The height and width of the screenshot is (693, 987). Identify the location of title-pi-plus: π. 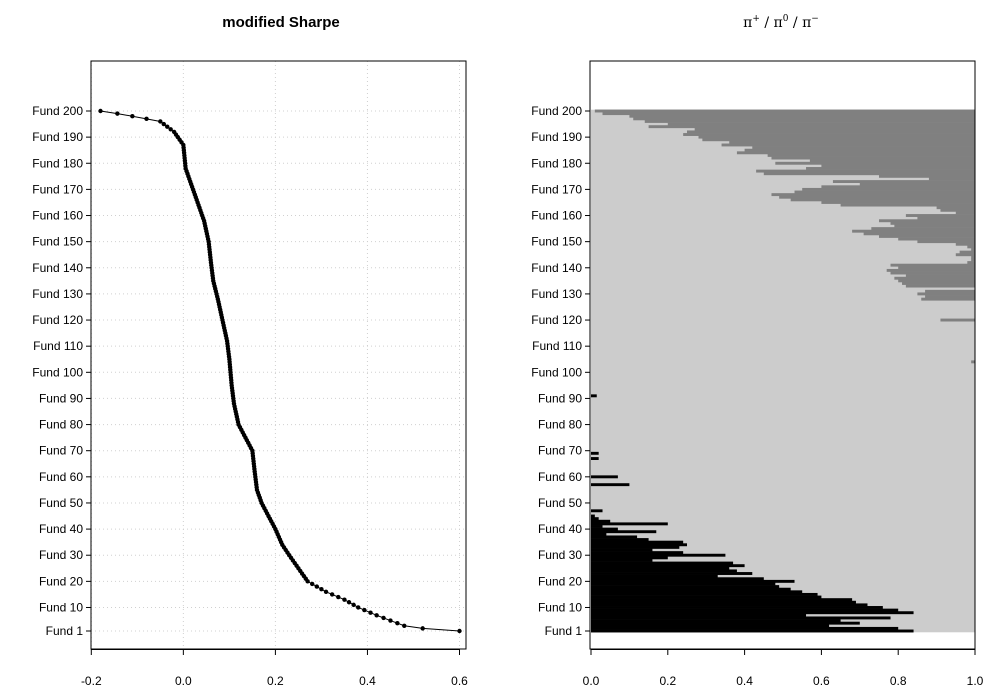
(747, 23).